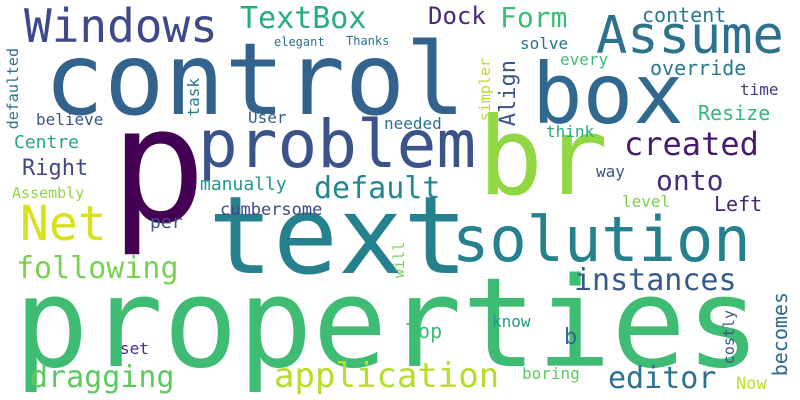  Describe the element at coordinates (698, 68) in the screenshot. I see `word-override: override` at that location.